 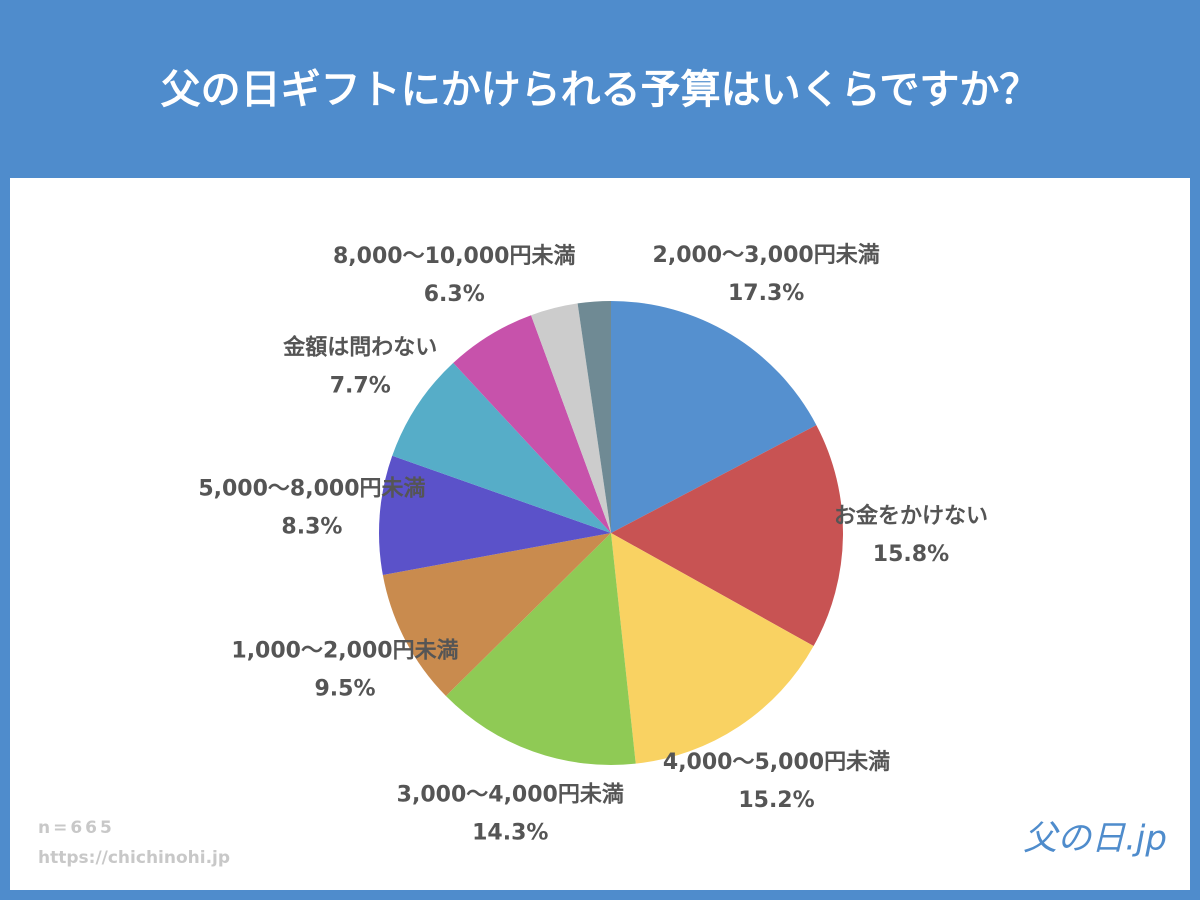 What do you see at coordinates (359, 347) in the screenshot?
I see `slice-label: 金額は問わない` at bounding box center [359, 347].